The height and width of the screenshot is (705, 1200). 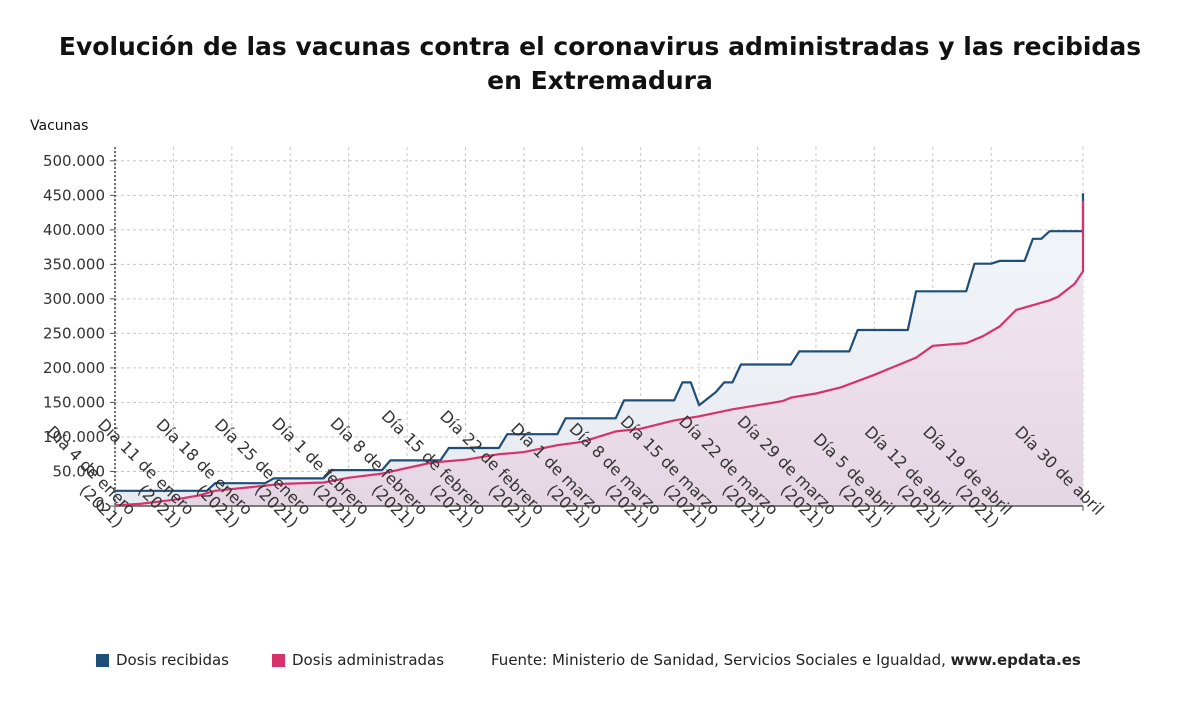 What do you see at coordinates (100, 506) in the screenshot?
I see `y-tick-label: 0` at bounding box center [100, 506].